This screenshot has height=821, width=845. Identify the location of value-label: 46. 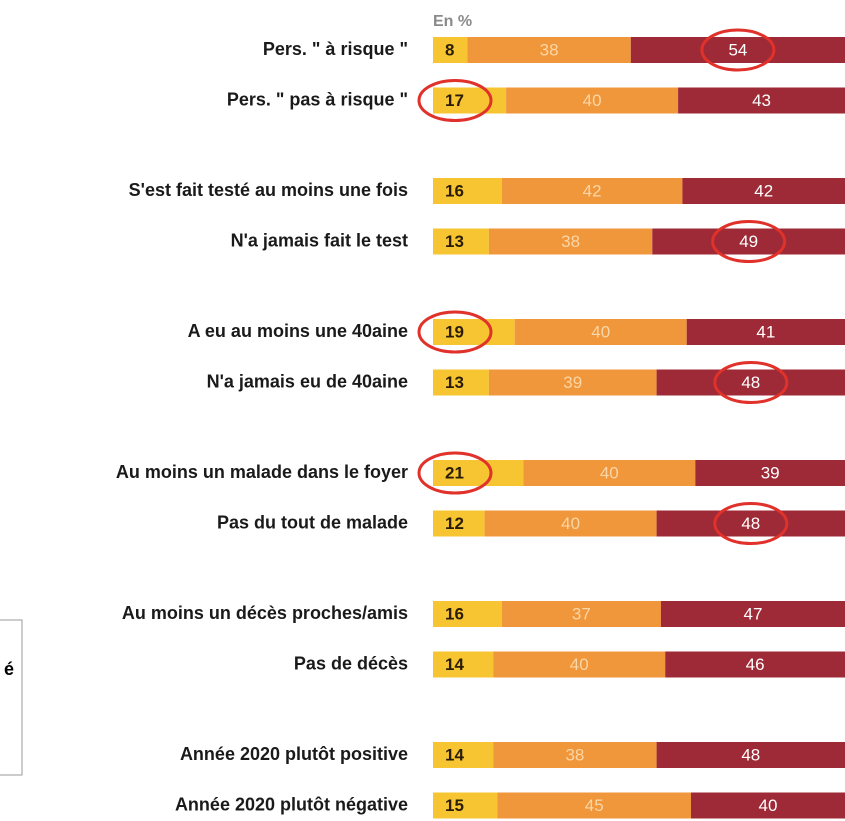
(755, 664).